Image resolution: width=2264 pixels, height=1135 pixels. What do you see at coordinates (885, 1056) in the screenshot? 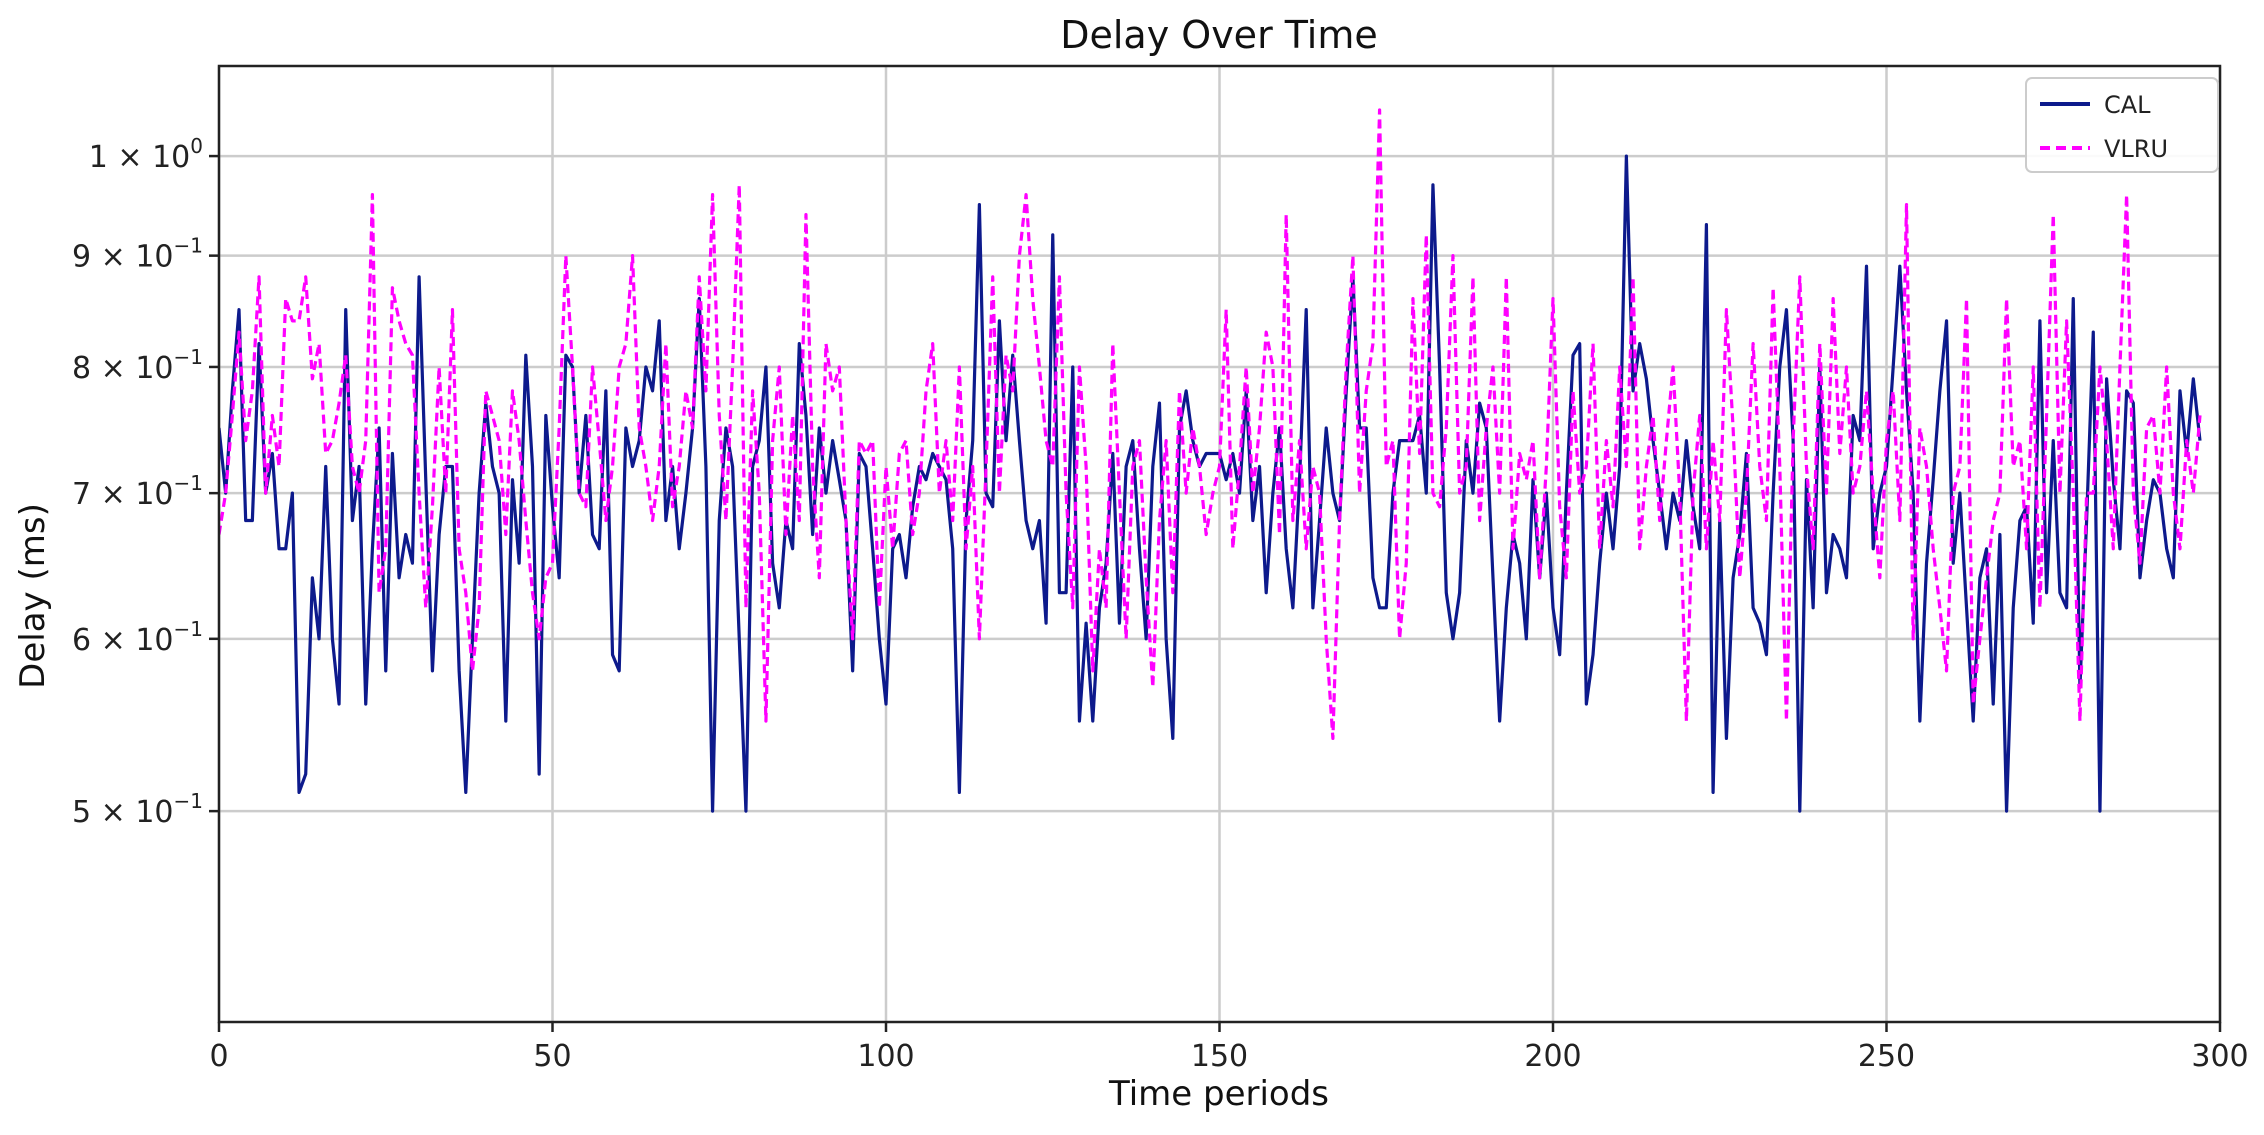
I see `x-tick-label: 100` at bounding box center [885, 1056].